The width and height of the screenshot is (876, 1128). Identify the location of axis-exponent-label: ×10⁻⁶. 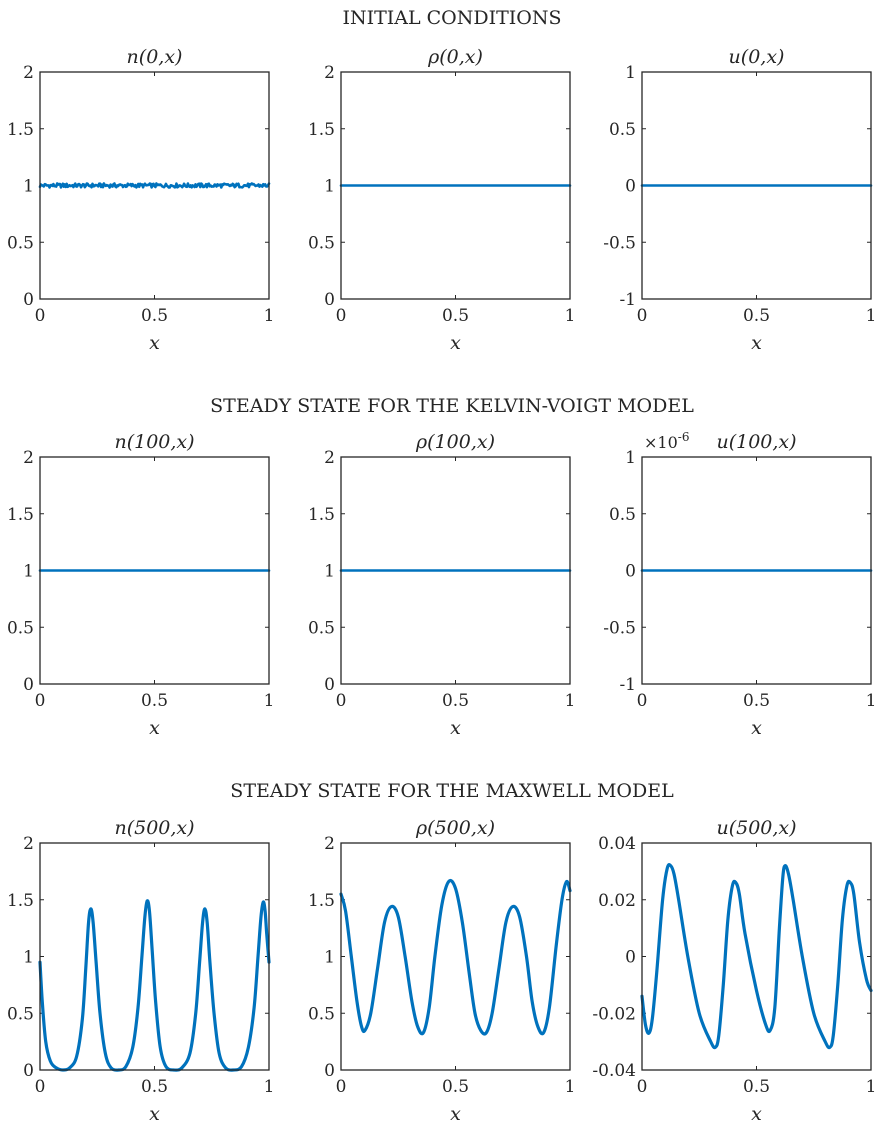
(666, 441).